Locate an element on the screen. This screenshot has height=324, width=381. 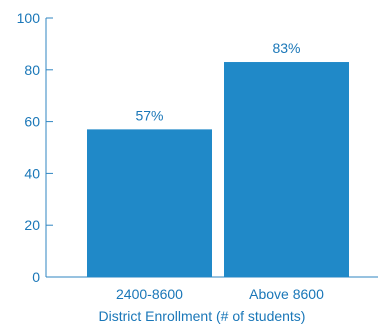
bar-data-label: 83% is located at coordinates (286, 48).